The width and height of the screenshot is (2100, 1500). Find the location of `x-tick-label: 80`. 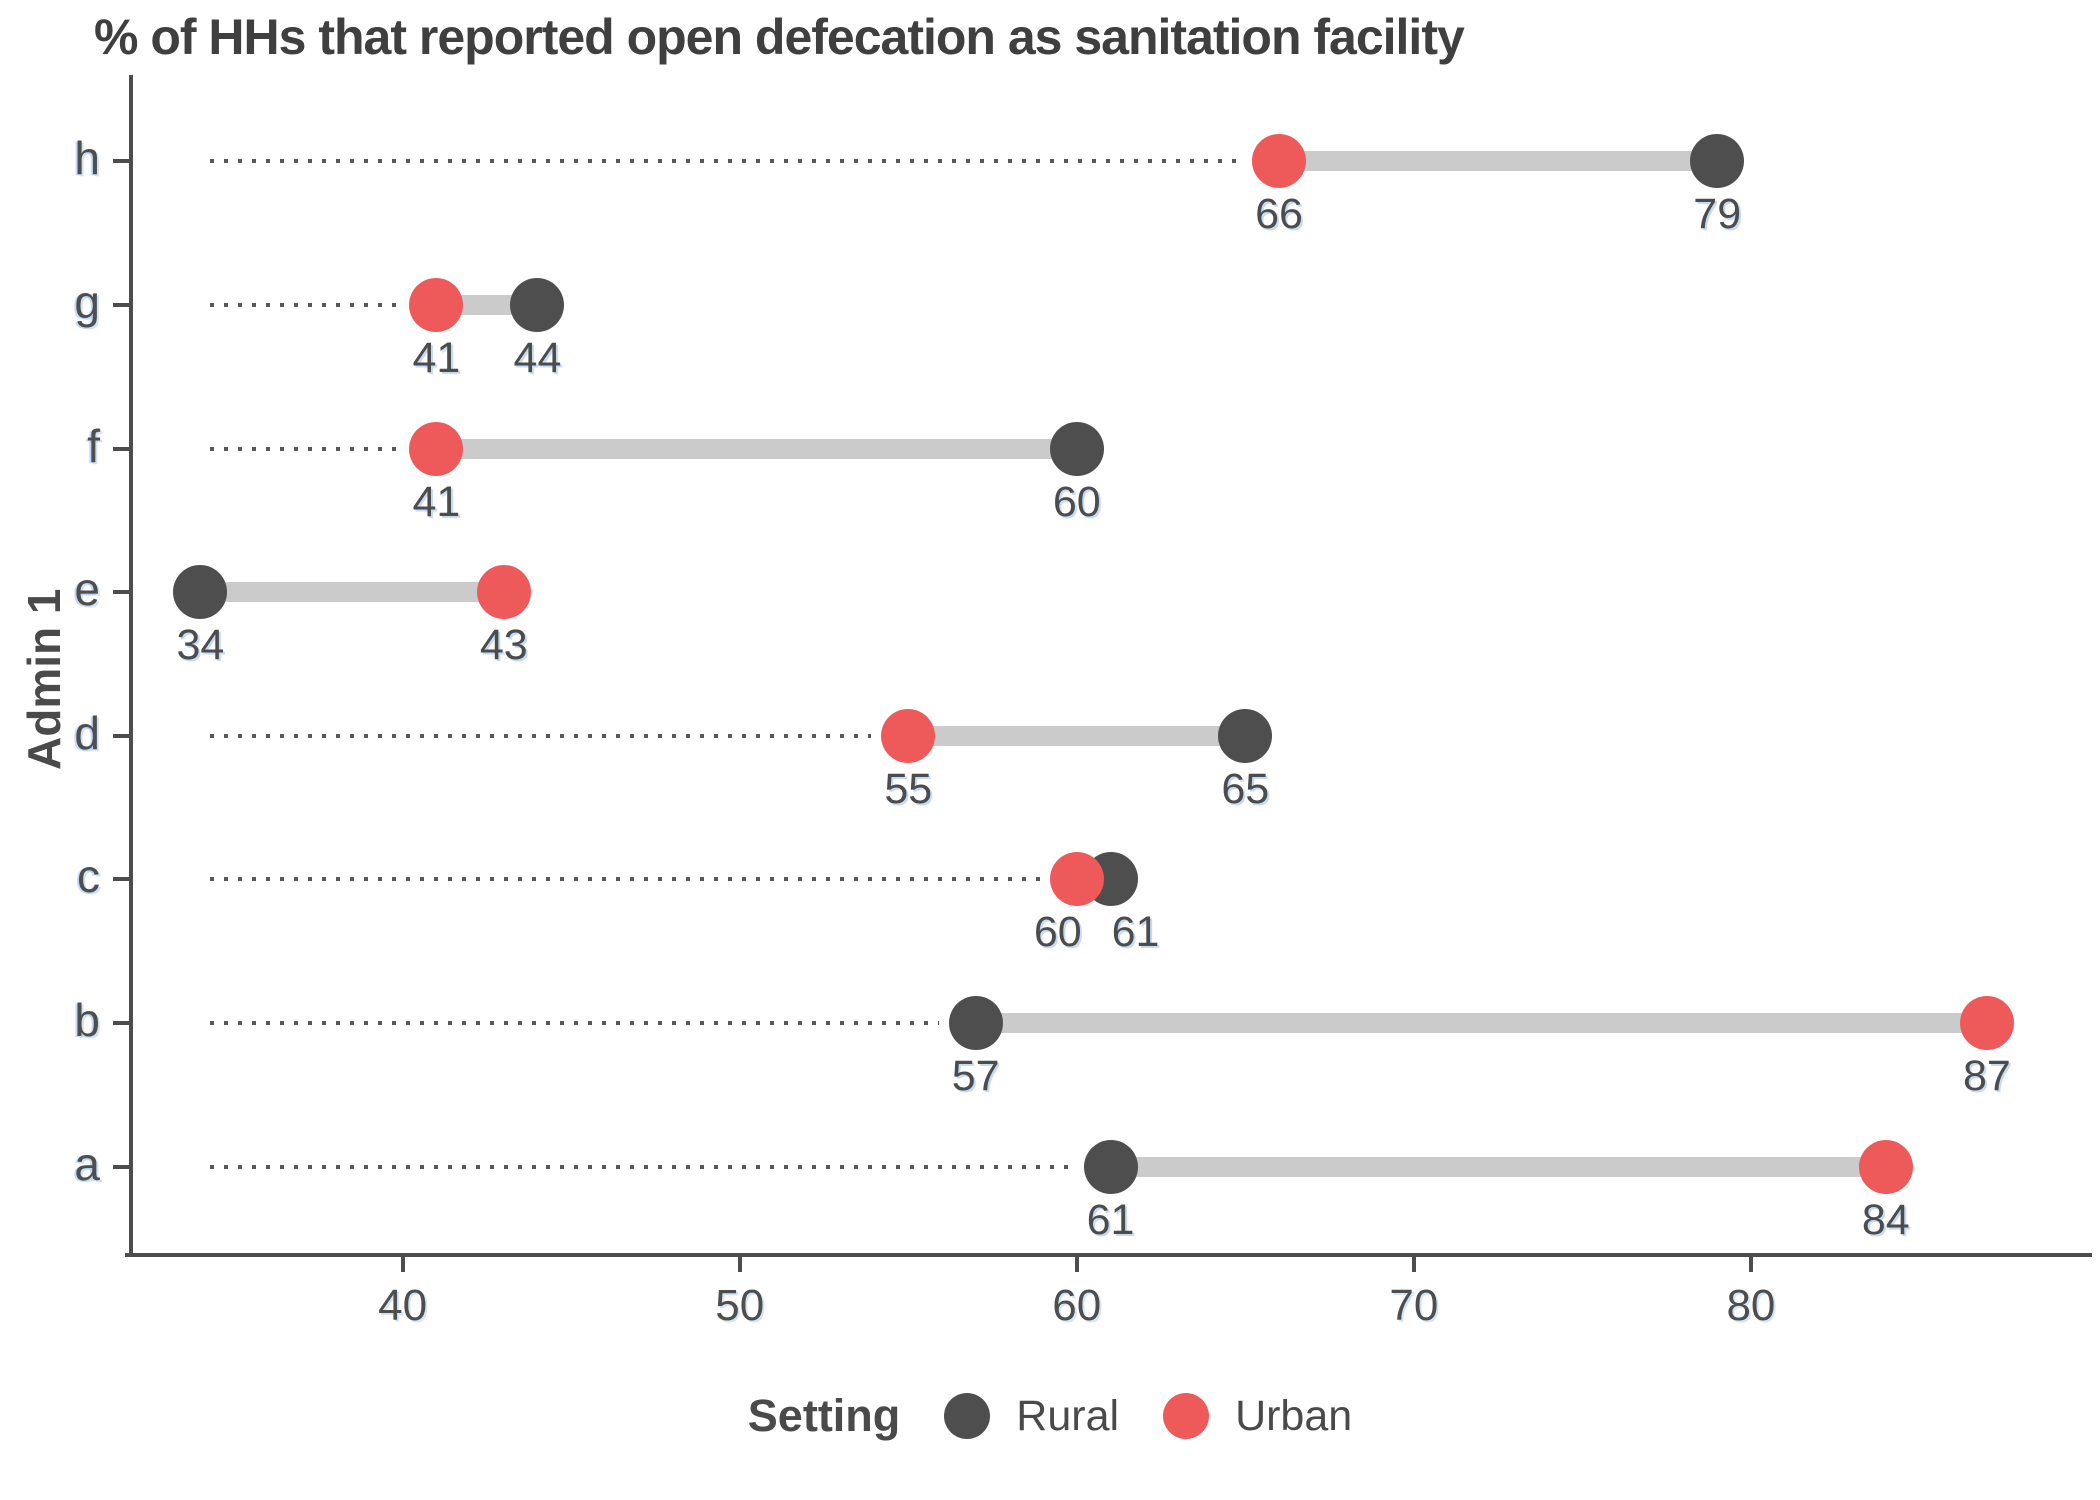

x-tick-label: 80 is located at coordinates (1751, 1305).